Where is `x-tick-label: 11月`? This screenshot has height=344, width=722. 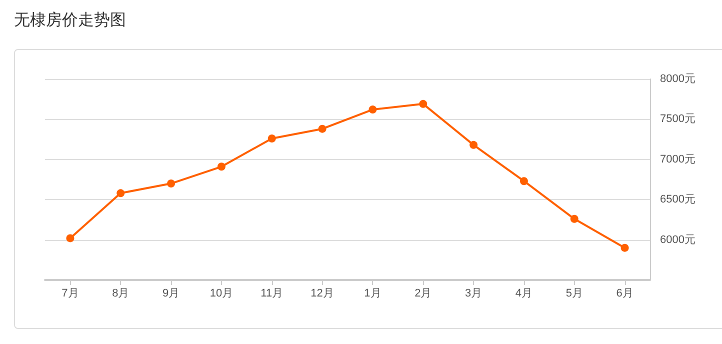 x-tick-label: 11月 is located at coordinates (272, 294).